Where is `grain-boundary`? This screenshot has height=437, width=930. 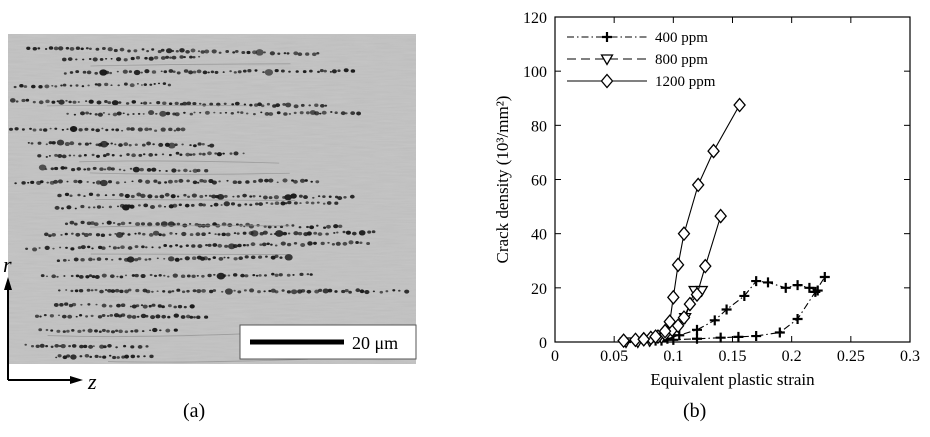 grain-boundary is located at coordinates (208, 360).